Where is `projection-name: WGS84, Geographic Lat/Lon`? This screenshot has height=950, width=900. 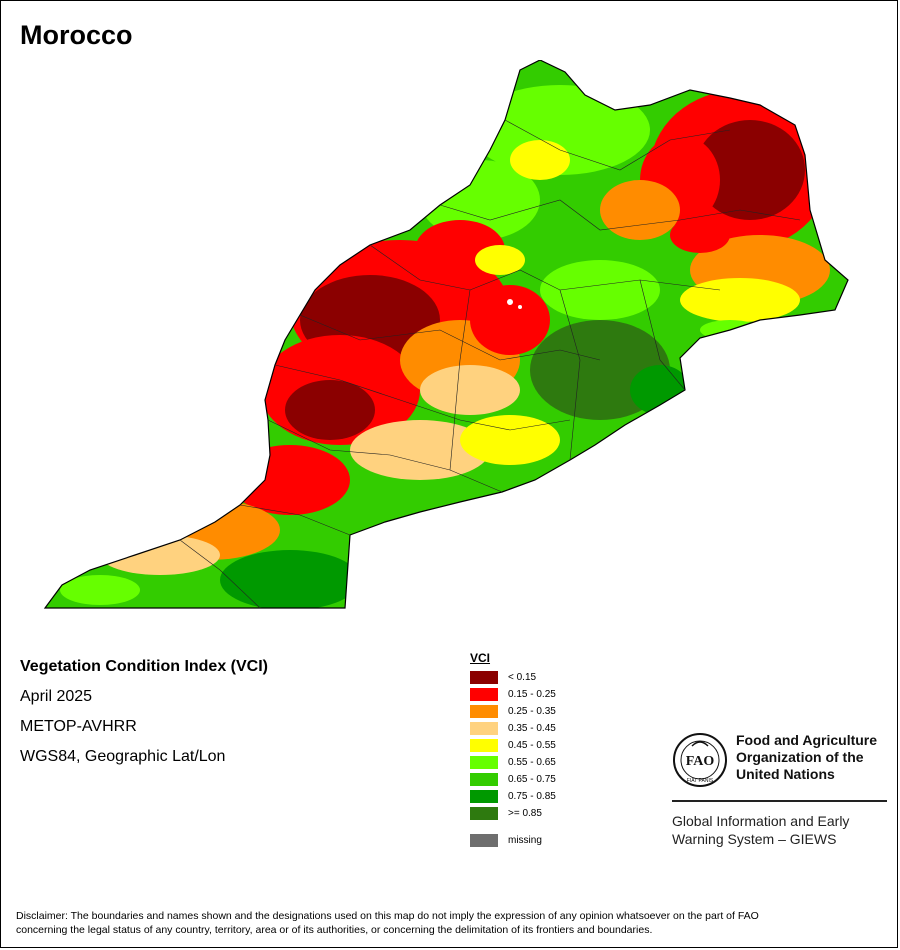
projection-name: WGS84, Geographic Lat/Lon is located at coordinates (123, 756).